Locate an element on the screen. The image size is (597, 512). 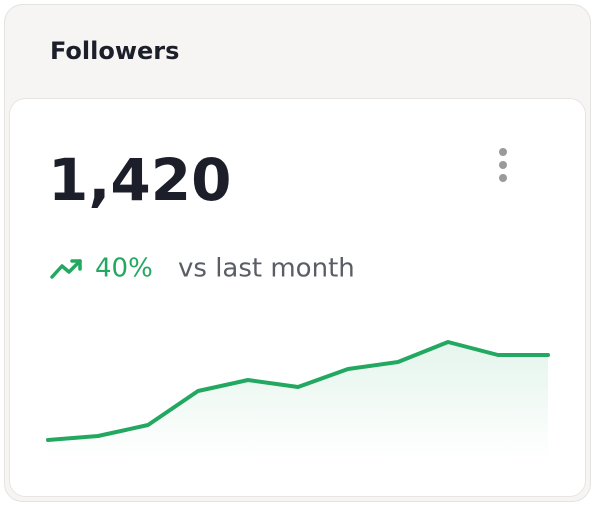
more-menu is located at coordinates (503, 165).